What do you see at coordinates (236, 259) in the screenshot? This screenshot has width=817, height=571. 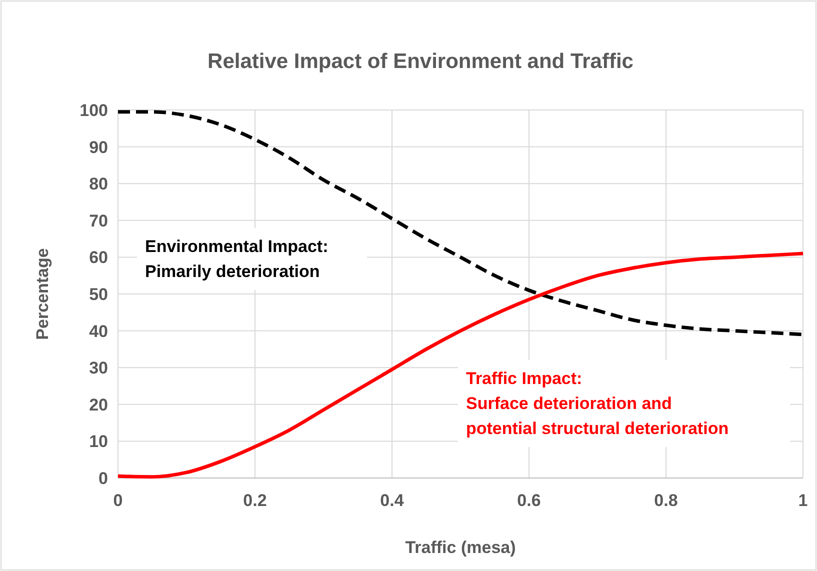 I see `text: Environmental Impact: Pimarily deterioration` at bounding box center [236, 259].